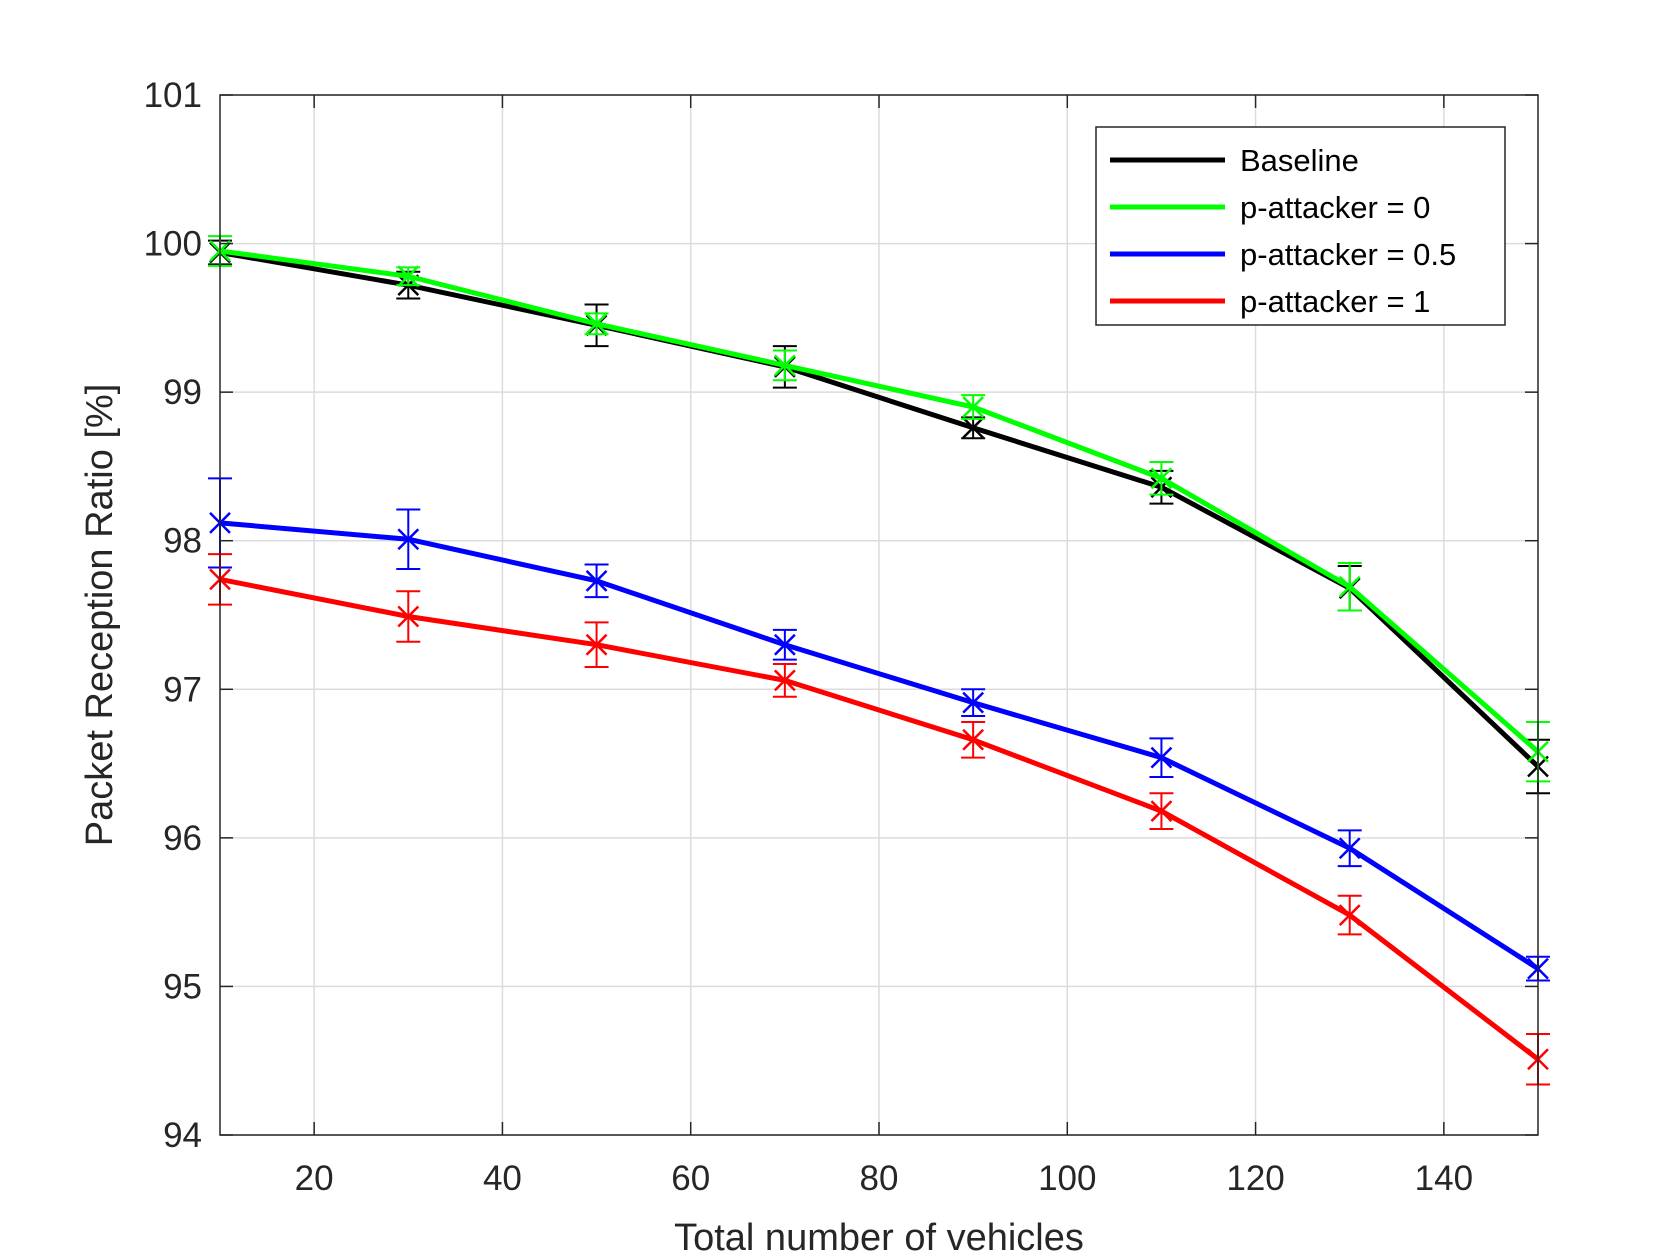 Image resolution: width=1680 pixels, height=1260 pixels. What do you see at coordinates (182, 689) in the screenshot?
I see `y-tick-label: 97` at bounding box center [182, 689].